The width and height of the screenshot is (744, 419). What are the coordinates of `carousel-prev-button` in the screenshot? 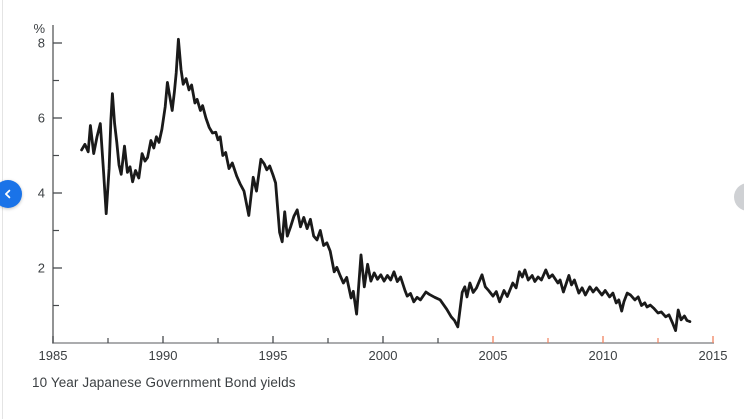 It's located at (11, 194).